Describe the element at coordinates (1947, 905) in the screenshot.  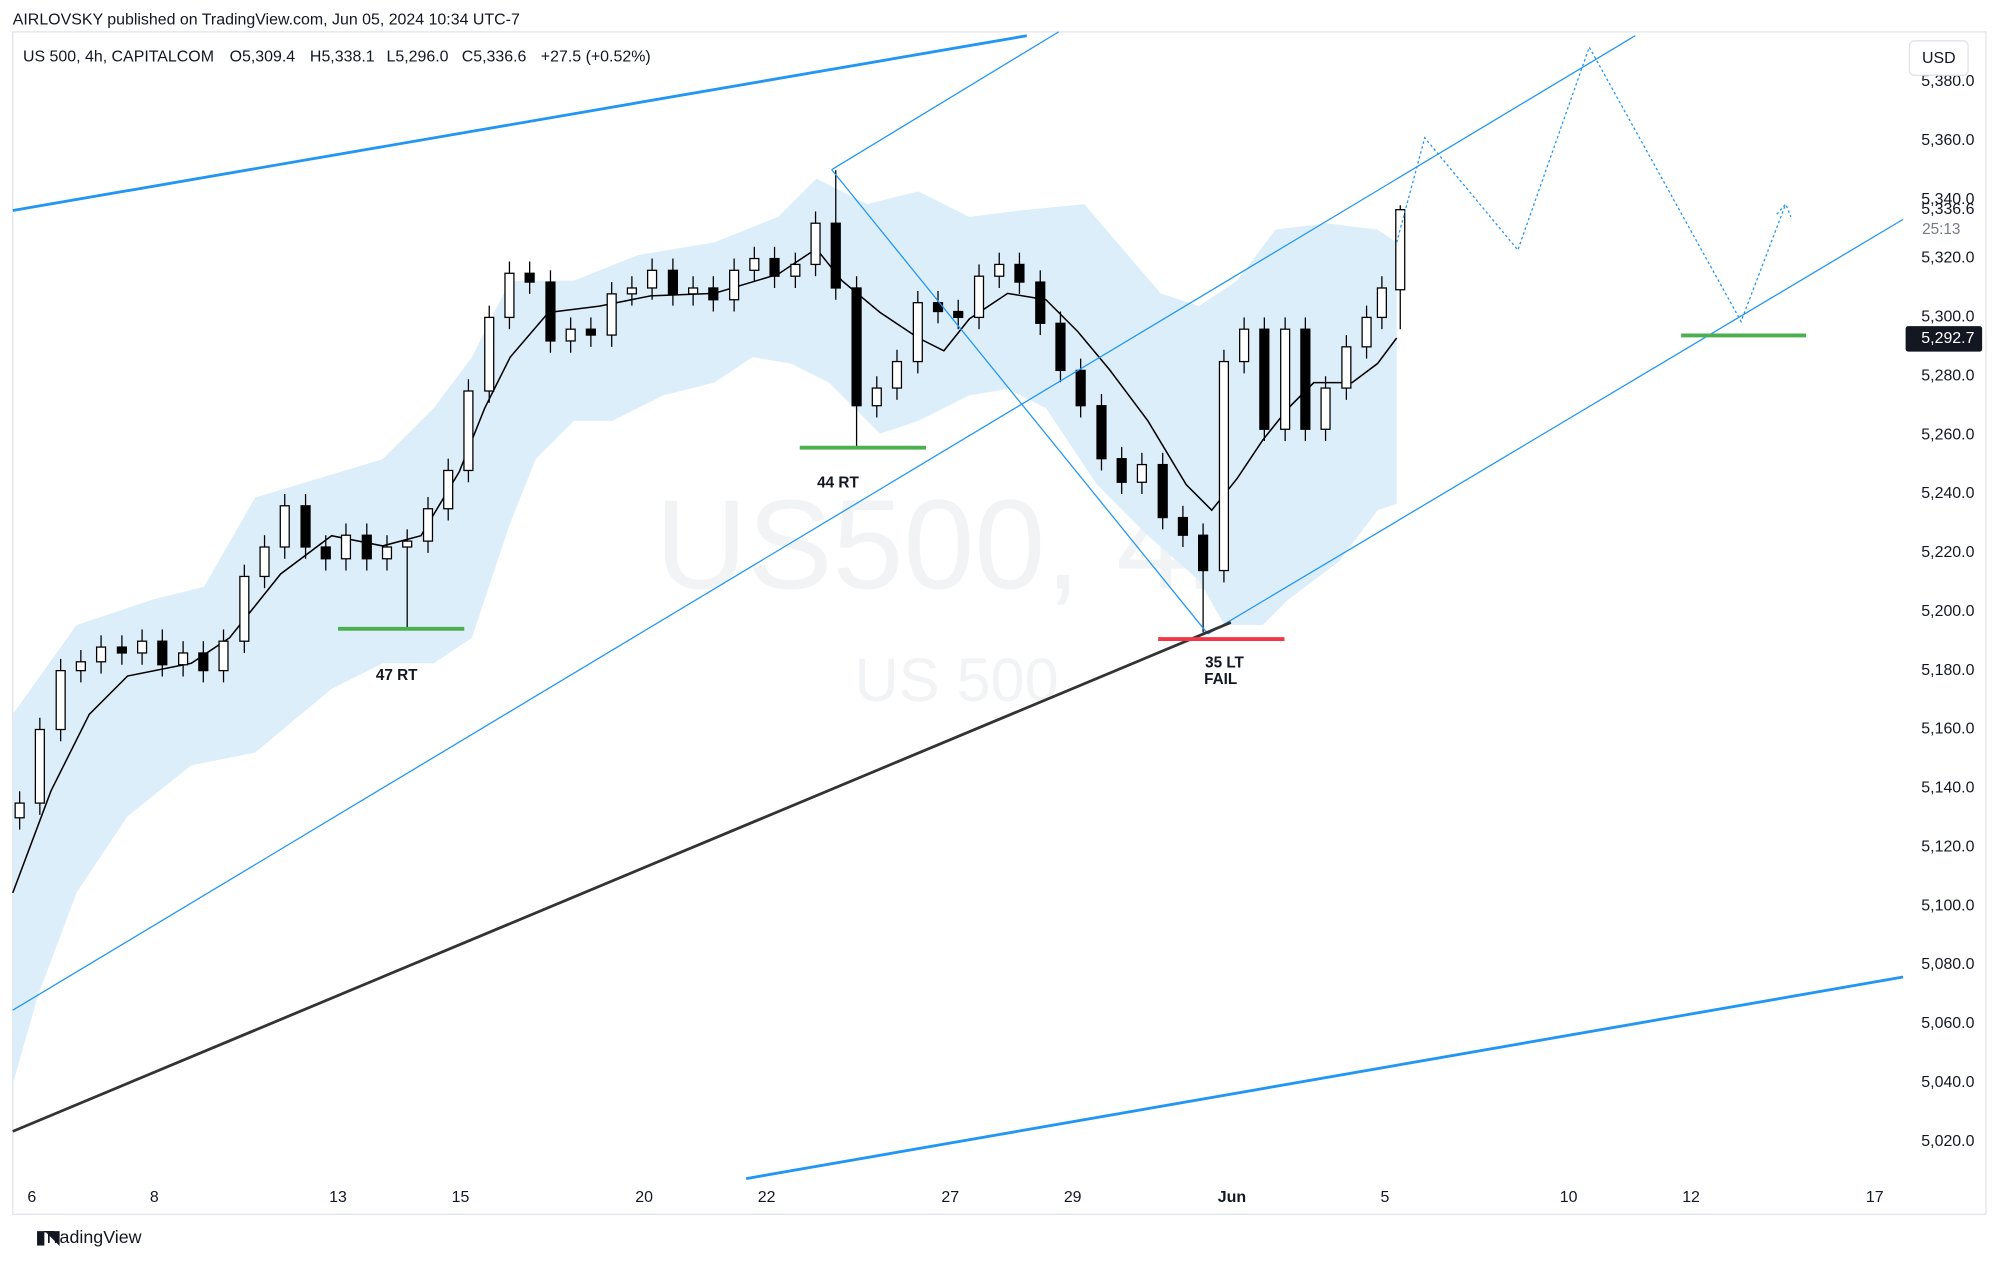
I see `y-tick-label: 5,100.0` at that location.